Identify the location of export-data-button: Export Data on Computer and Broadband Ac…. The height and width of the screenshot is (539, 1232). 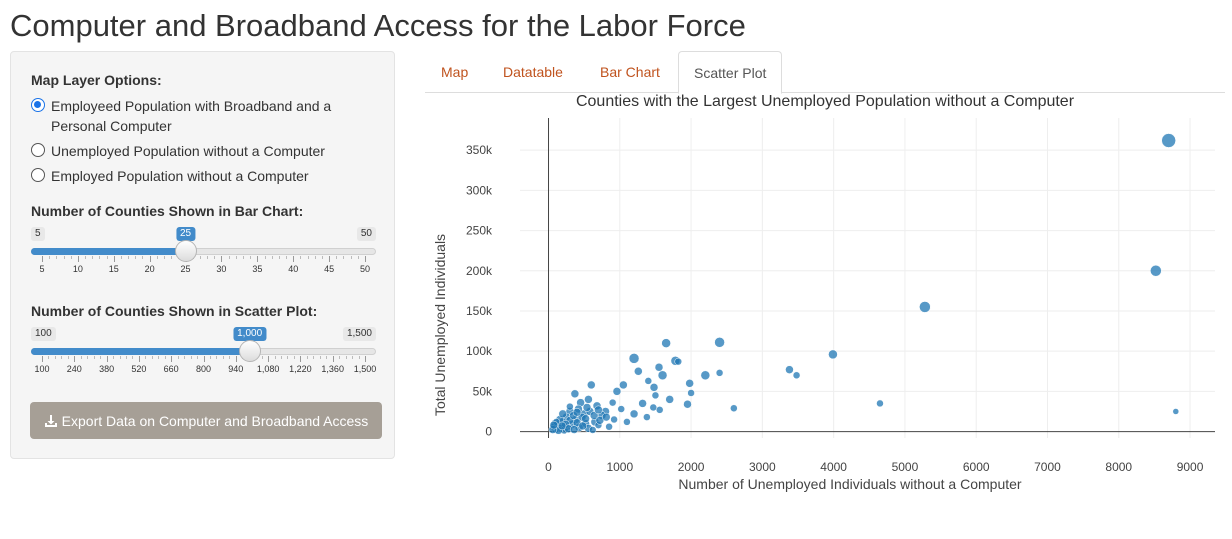
(206, 420).